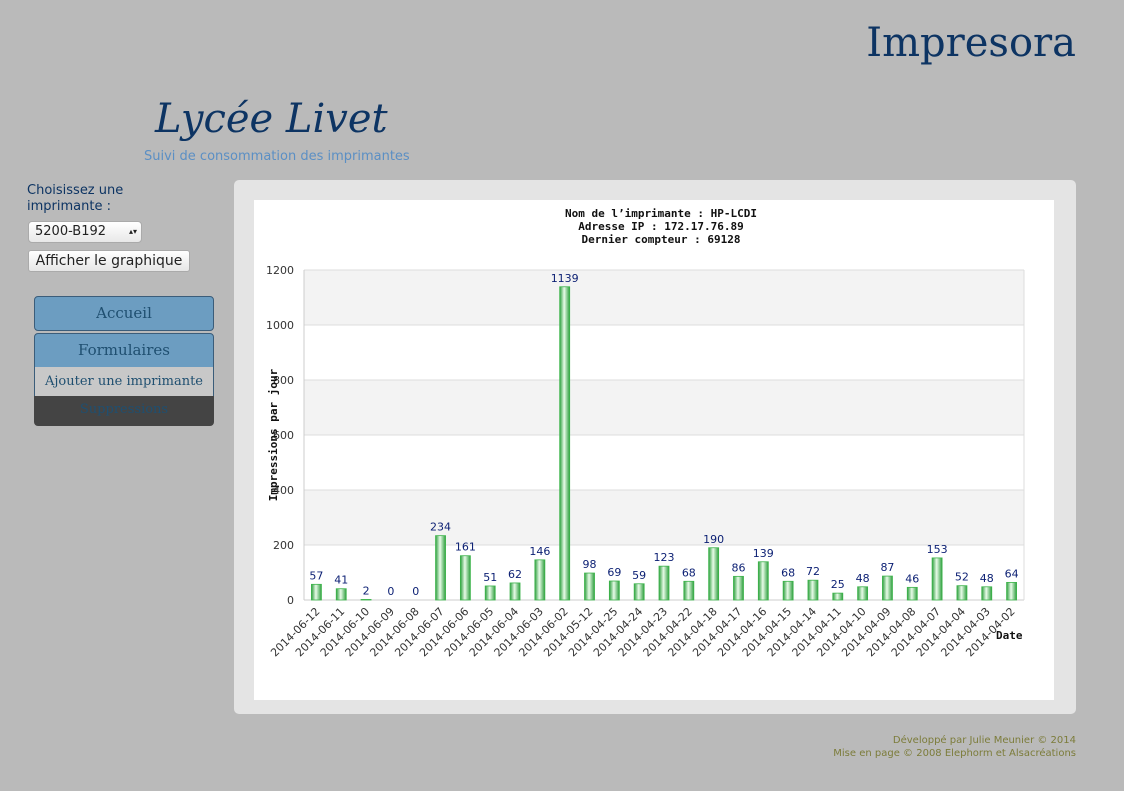 This screenshot has width=1124, height=791. Describe the element at coordinates (124, 411) in the screenshot. I see `menu-item: Suppressions` at that location.